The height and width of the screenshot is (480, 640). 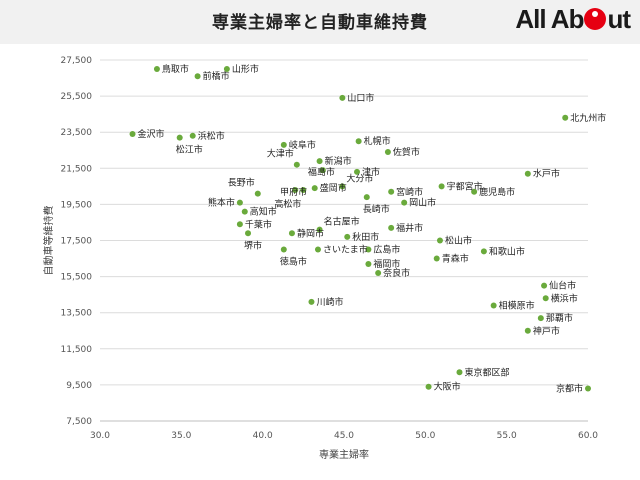 I want to click on point-label: 東京都区部, so click(x=486, y=372).